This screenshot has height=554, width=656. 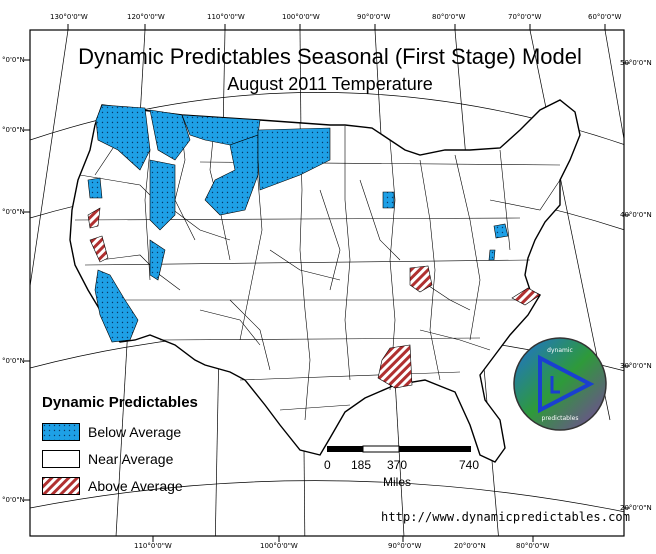 I want to click on latitude-label-right: 20°0'0"N, so click(x=636, y=508).